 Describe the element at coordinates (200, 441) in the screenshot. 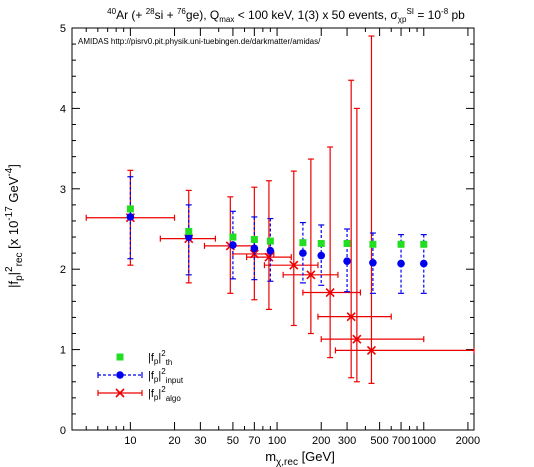

I see `x-tick-label: 30` at that location.